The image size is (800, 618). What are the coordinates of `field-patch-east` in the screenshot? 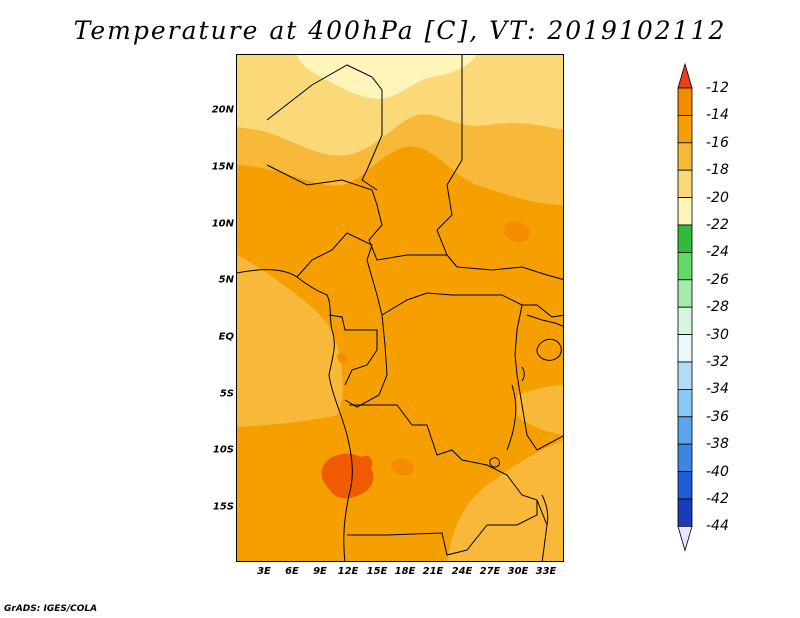 It's located at (540, 410).